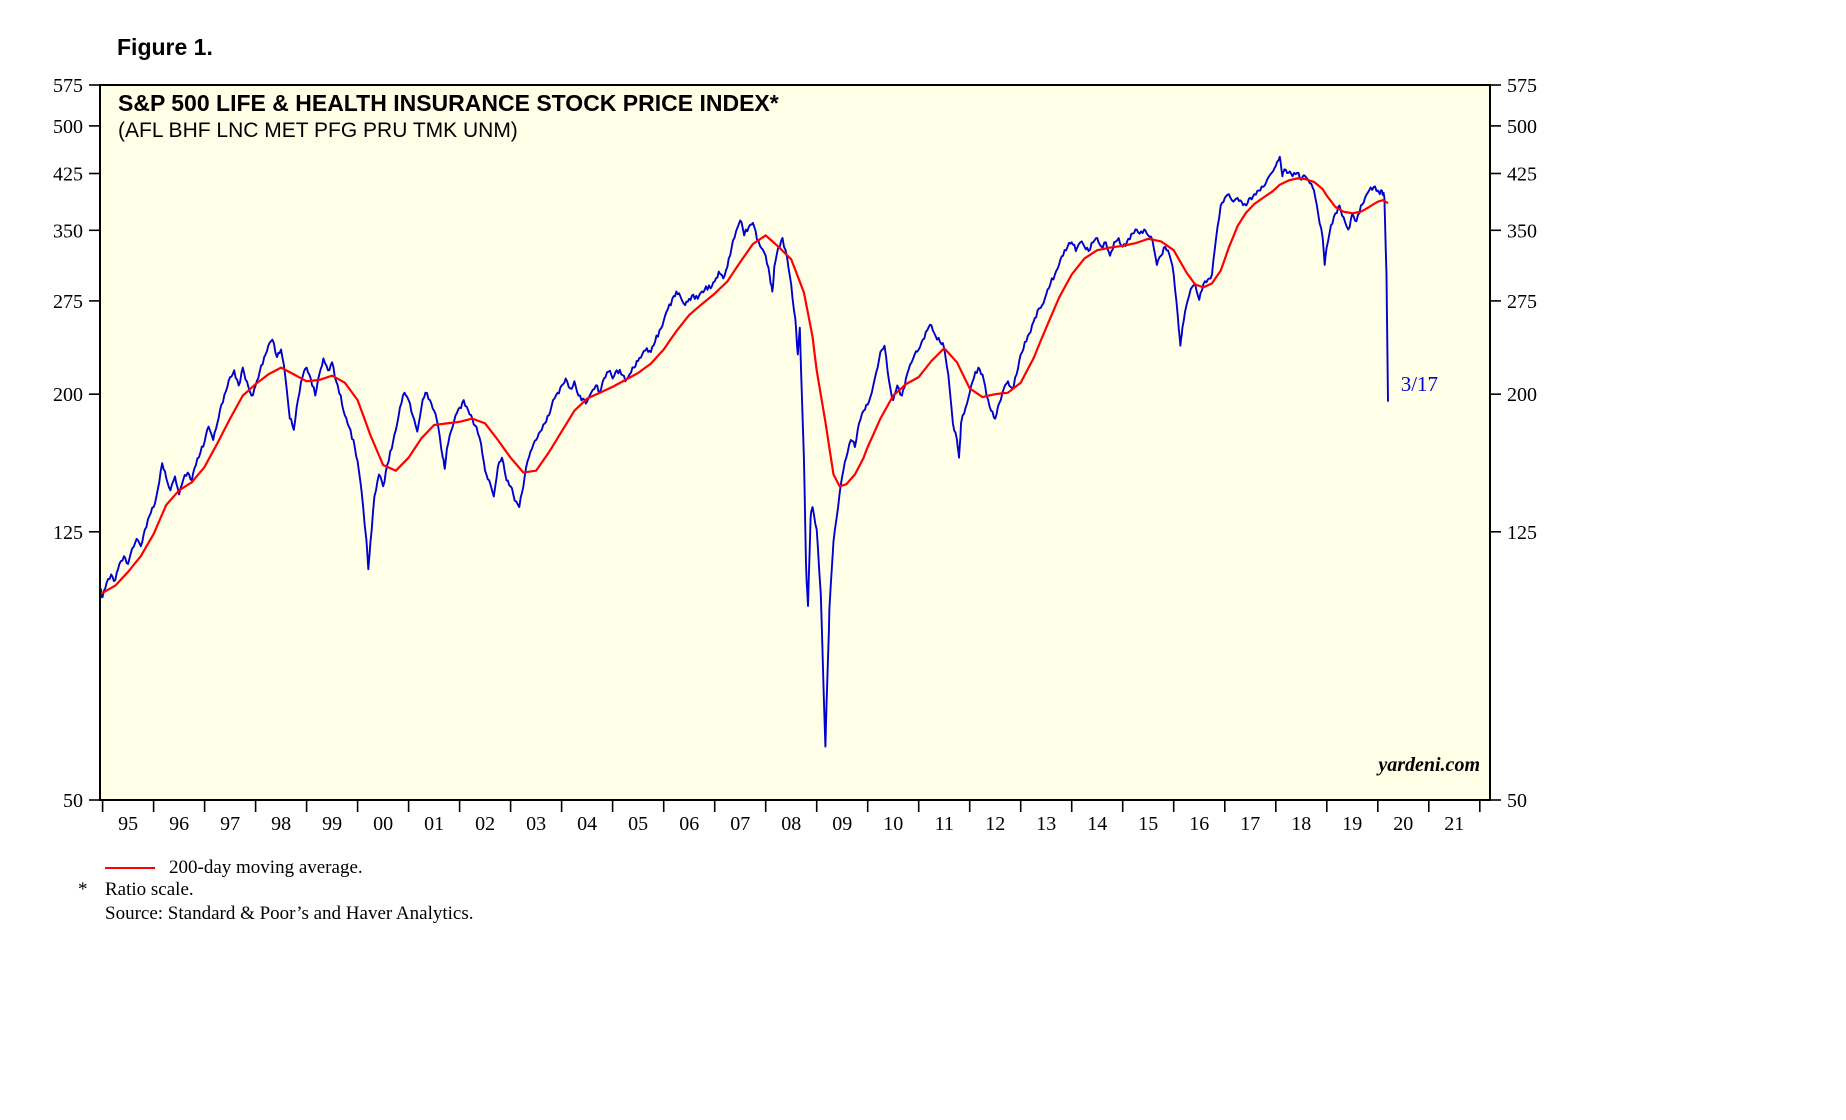  What do you see at coordinates (1403, 824) in the screenshot?
I see `x-tick-label: 20` at bounding box center [1403, 824].